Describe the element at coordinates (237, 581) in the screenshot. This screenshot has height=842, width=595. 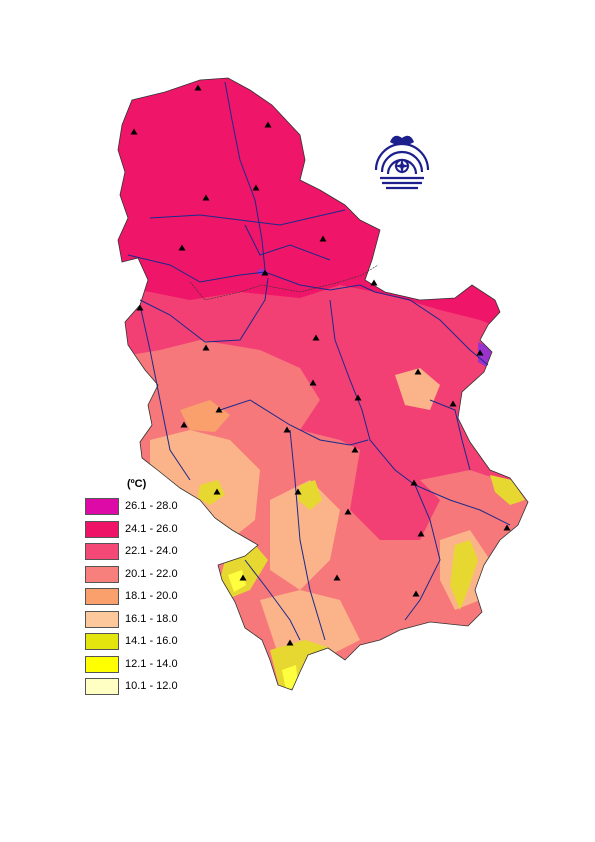
I see `peak-southwest` at that location.